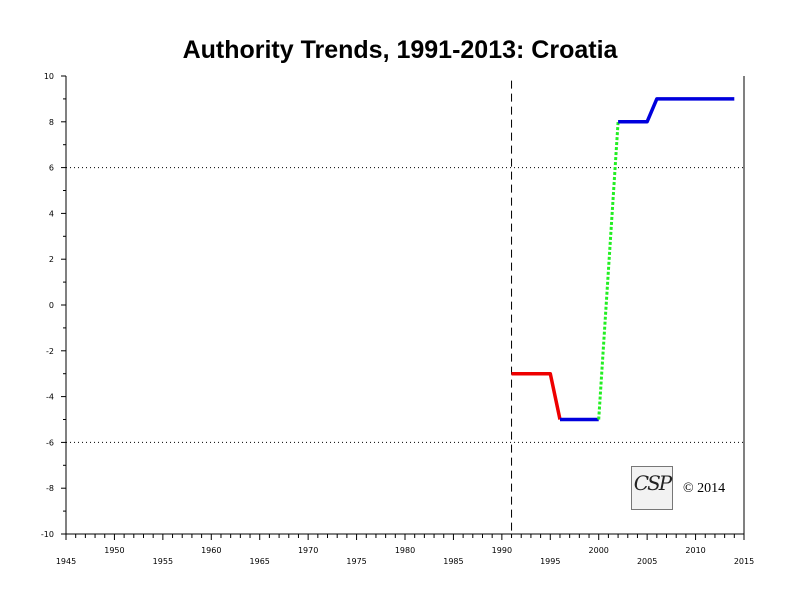  What do you see at coordinates (50, 488) in the screenshot?
I see `y-tick-label: -8` at bounding box center [50, 488].